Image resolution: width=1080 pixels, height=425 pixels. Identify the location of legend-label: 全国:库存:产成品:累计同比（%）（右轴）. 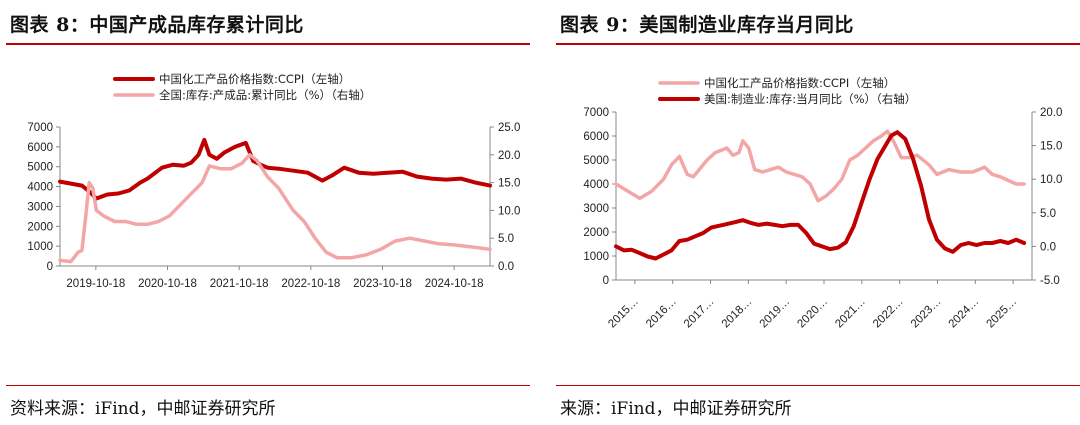
(265, 95).